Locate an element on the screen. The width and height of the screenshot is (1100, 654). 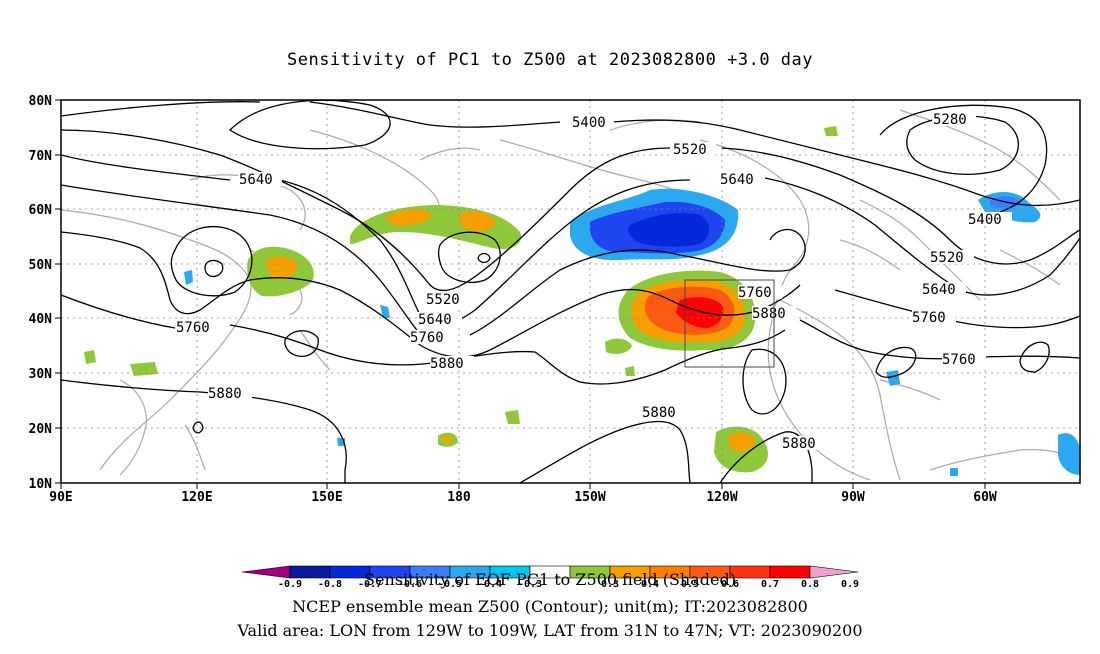
lon-label: 120E is located at coordinates (196, 497).